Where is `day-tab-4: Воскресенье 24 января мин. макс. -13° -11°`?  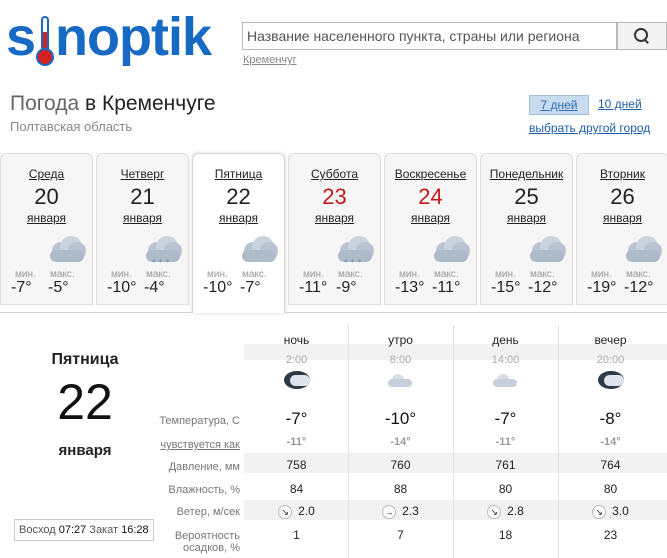
day-tab-4: Воскресенье 24 января мин. макс. -13° -11° is located at coordinates (430, 229).